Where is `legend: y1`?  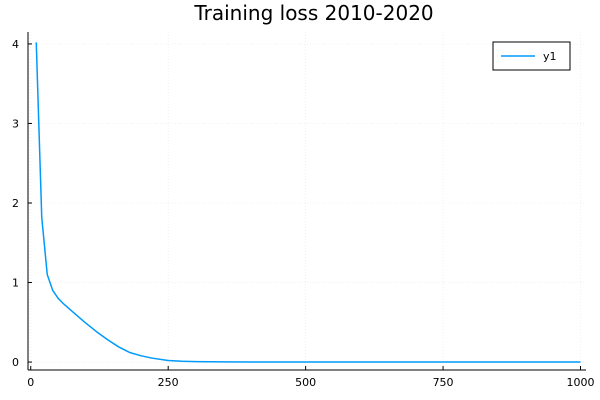 legend: y1 is located at coordinates (531, 56).